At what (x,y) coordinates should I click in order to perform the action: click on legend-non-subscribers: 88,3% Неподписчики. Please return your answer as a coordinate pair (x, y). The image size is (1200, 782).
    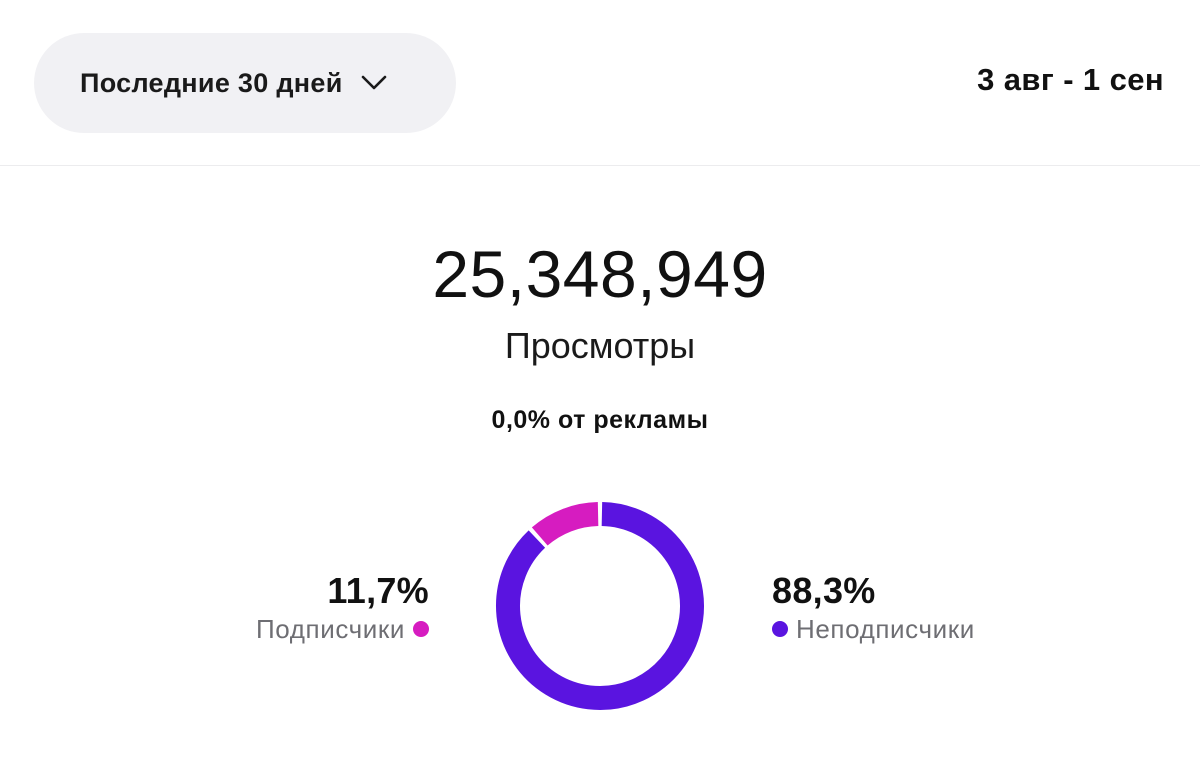
    Looking at the image, I should click on (873, 608).